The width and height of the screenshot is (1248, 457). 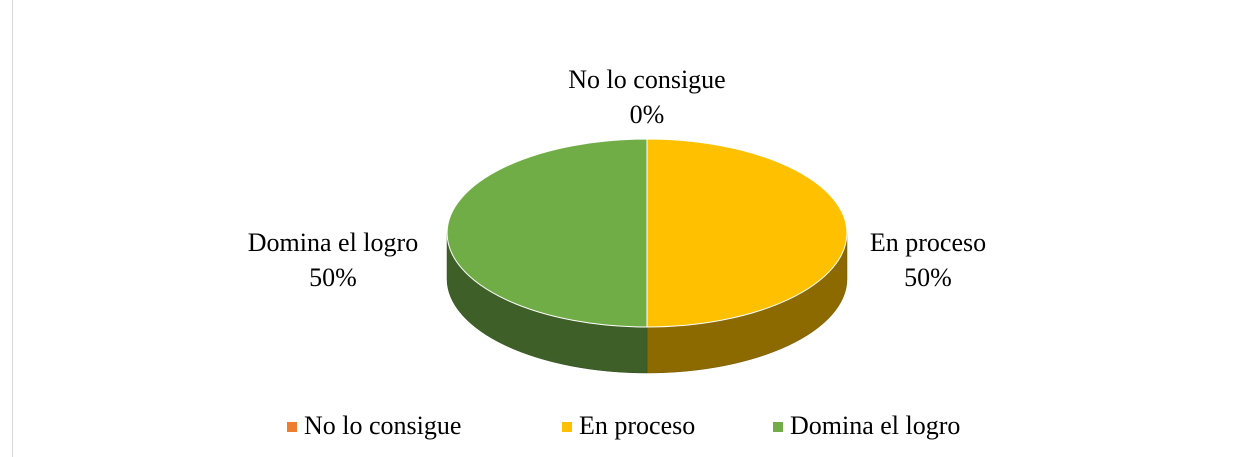 What do you see at coordinates (637, 425) in the screenshot?
I see `legend-label: En proceso` at bounding box center [637, 425].